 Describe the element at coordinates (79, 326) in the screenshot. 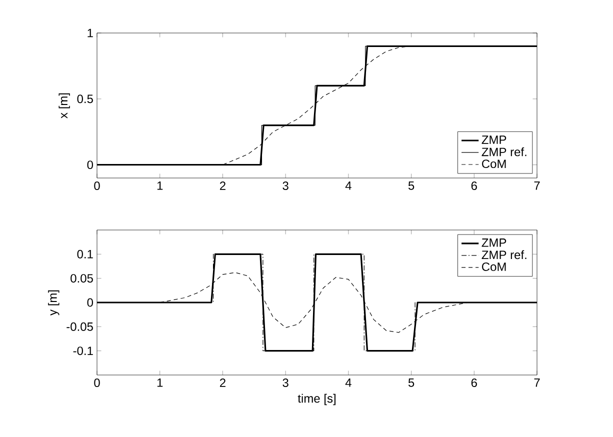

I see `y-tick-label: -0.05` at that location.